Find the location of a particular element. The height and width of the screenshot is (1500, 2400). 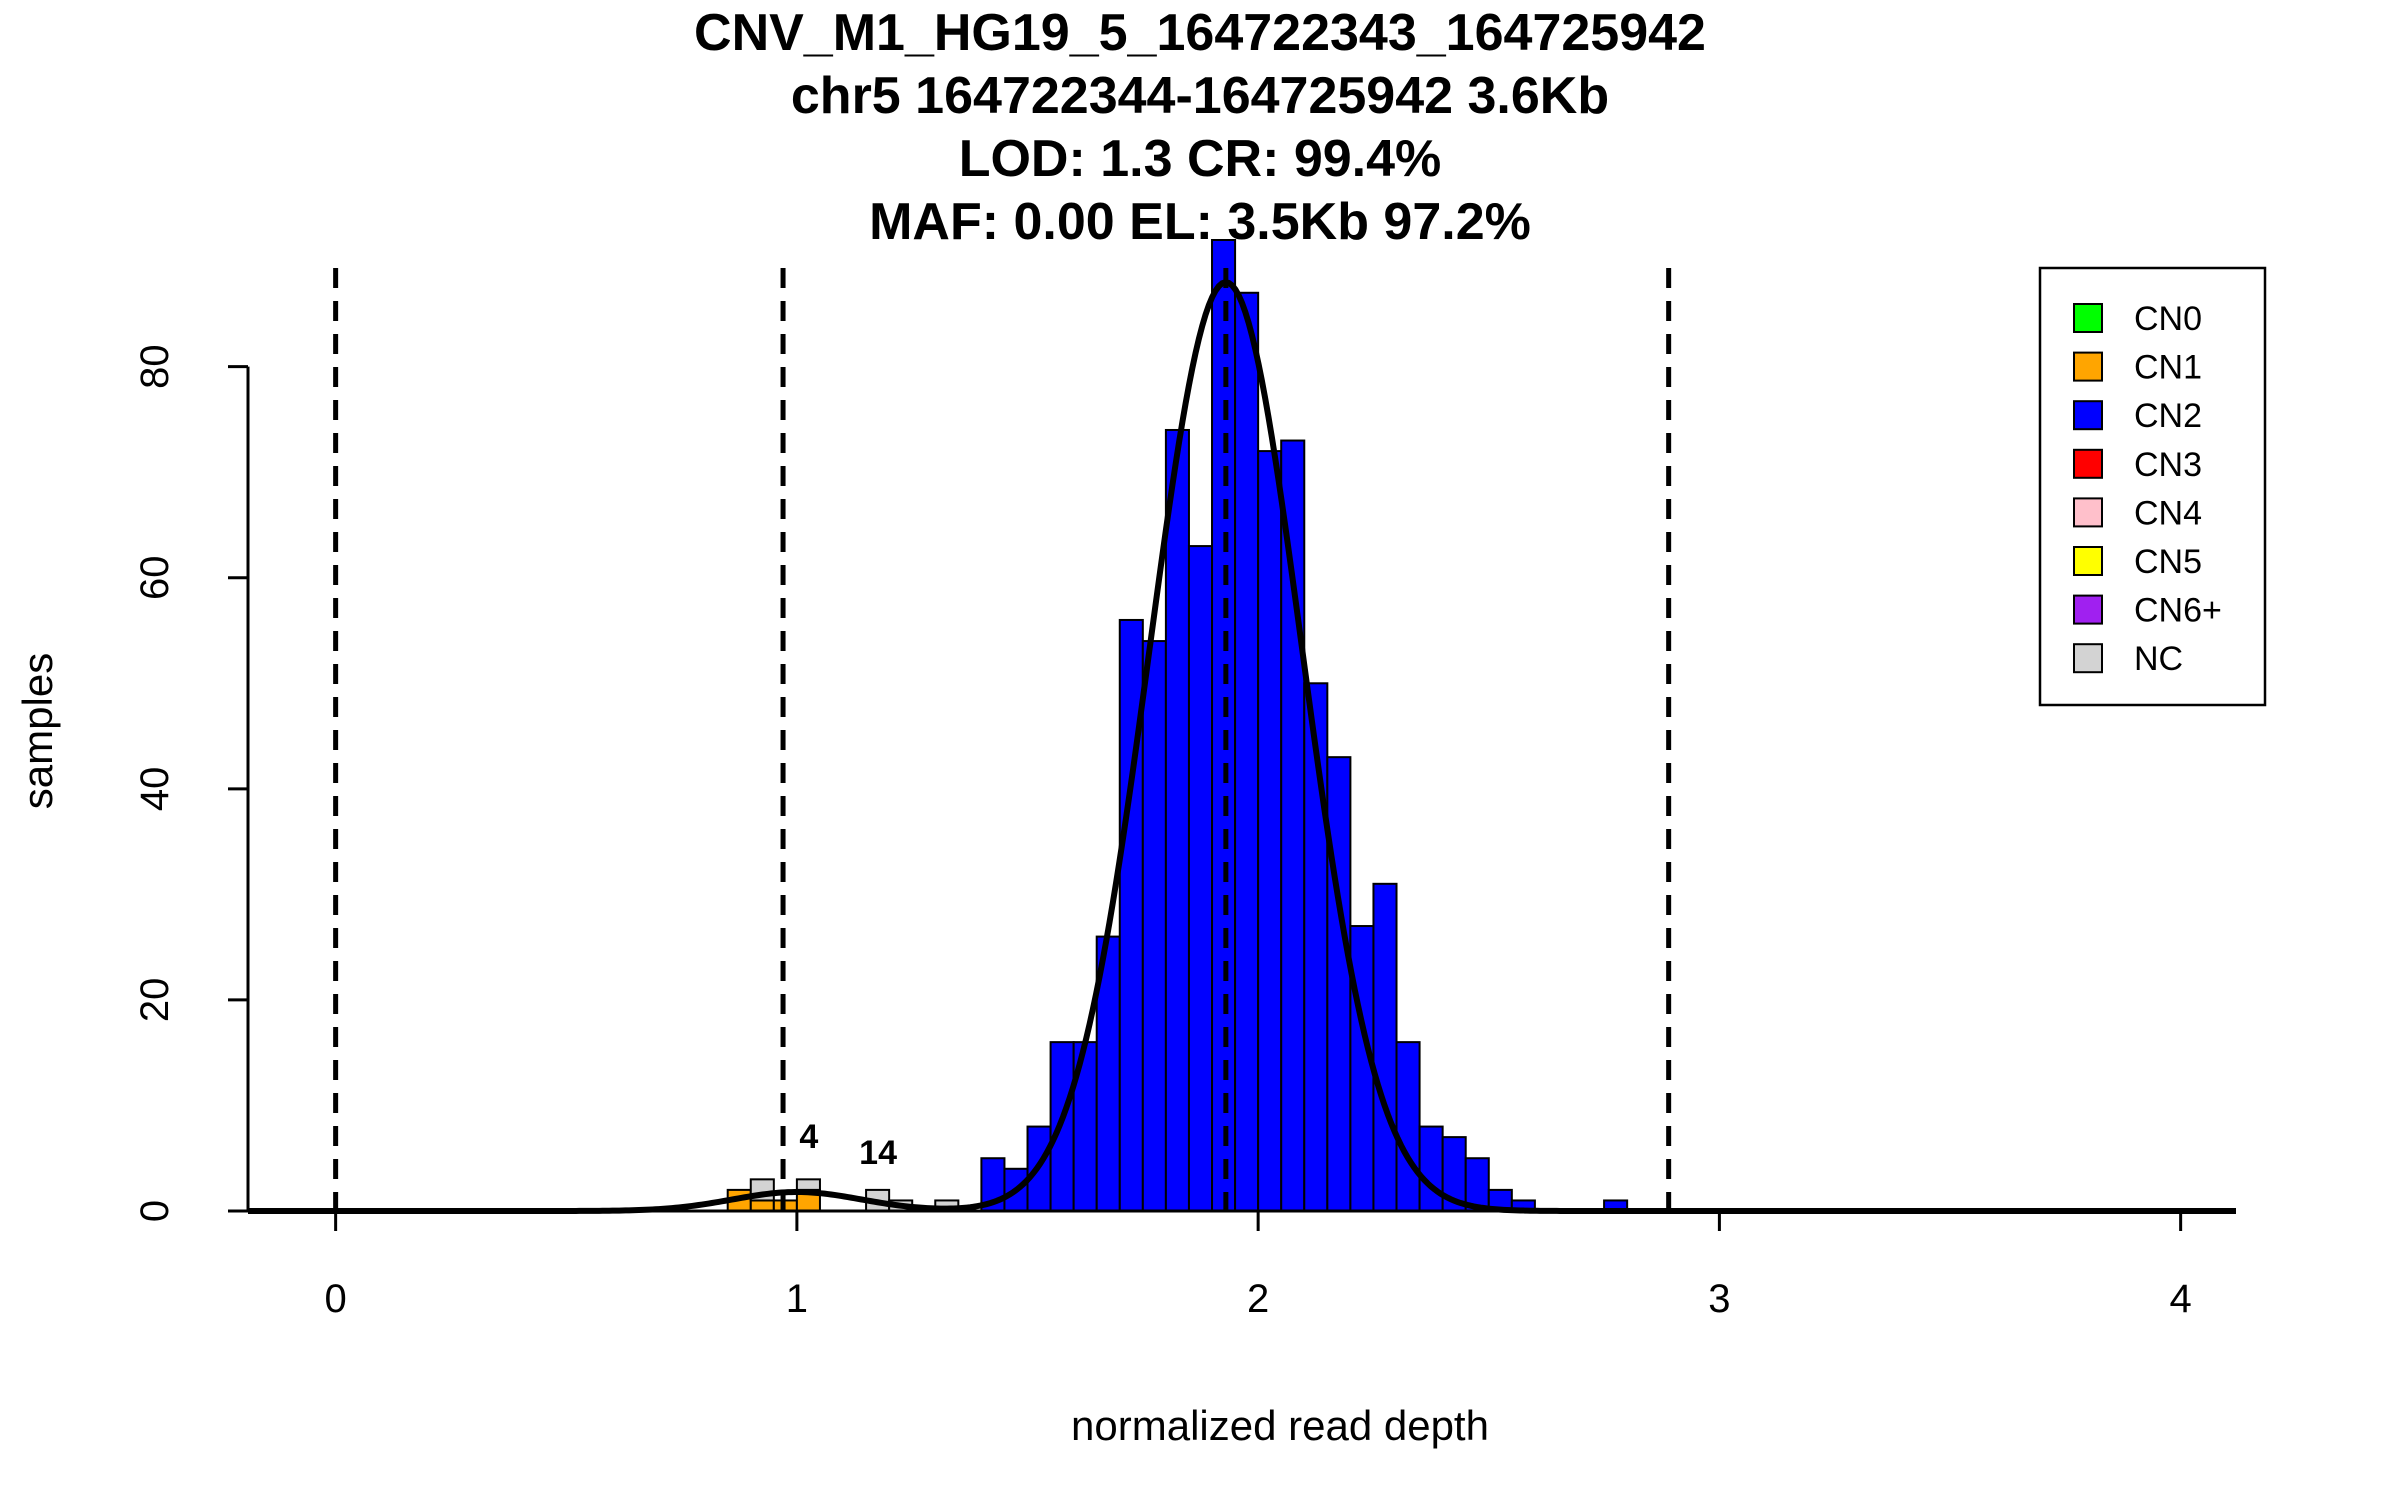

legend-label-cn5: CN5 is located at coordinates (2168, 562).